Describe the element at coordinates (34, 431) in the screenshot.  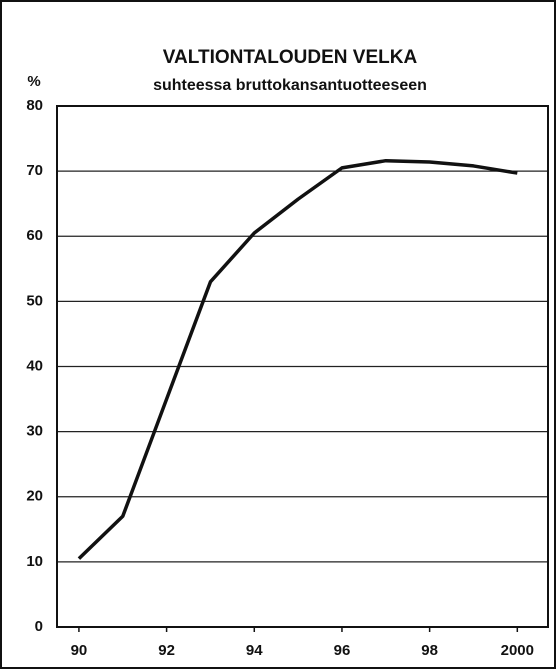
I see `y-tick-label: 30` at that location.